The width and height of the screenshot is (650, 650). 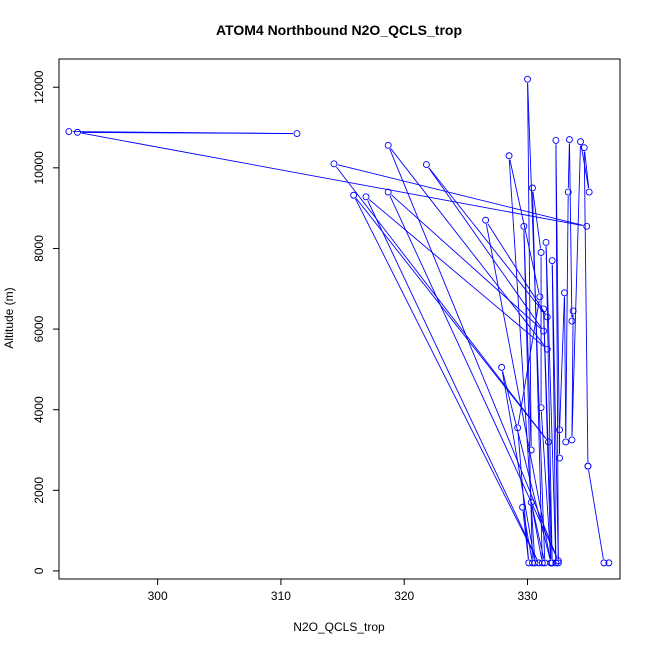 I want to click on y-tick-label: 0, so click(x=39, y=570).